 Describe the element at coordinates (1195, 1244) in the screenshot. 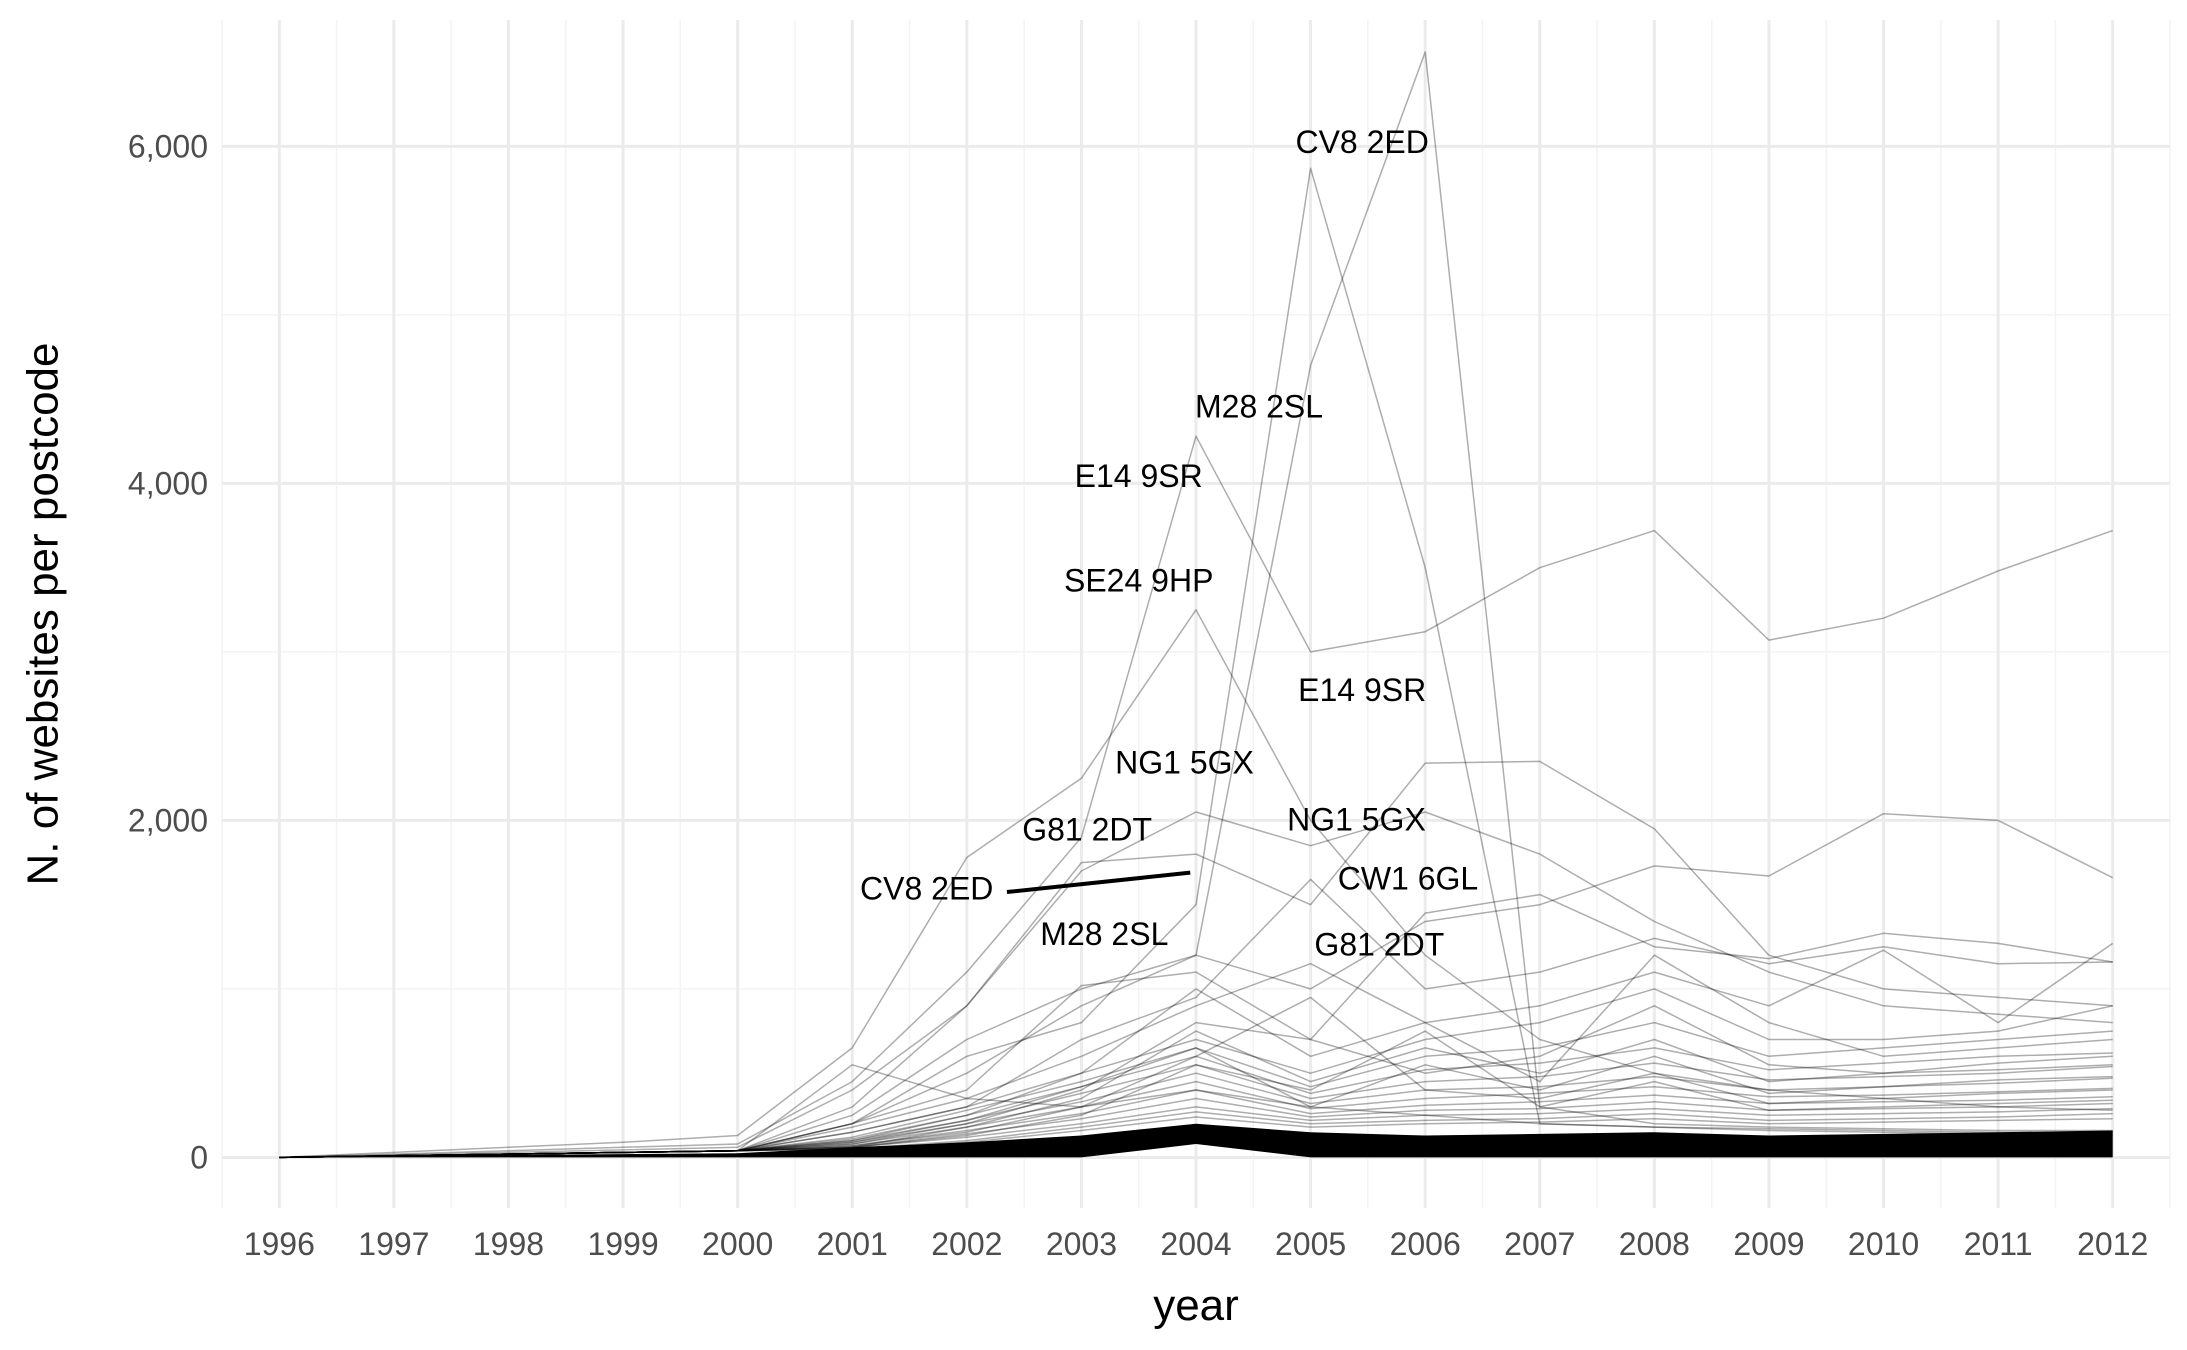

I see `x-tick-label: 2004` at that location.